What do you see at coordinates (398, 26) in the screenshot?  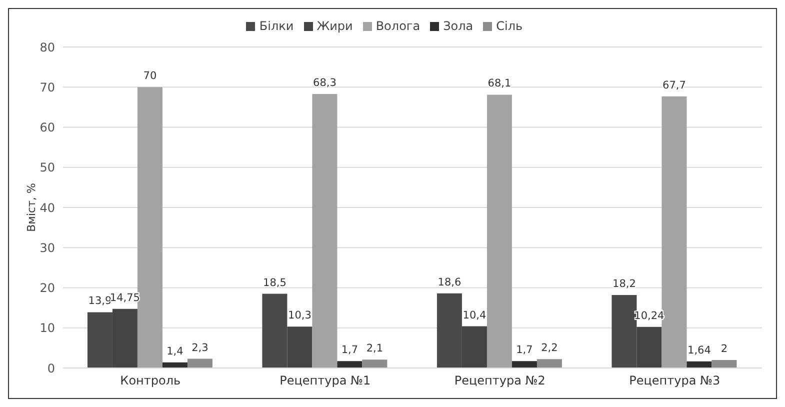 I see `legend-label: Волога` at bounding box center [398, 26].